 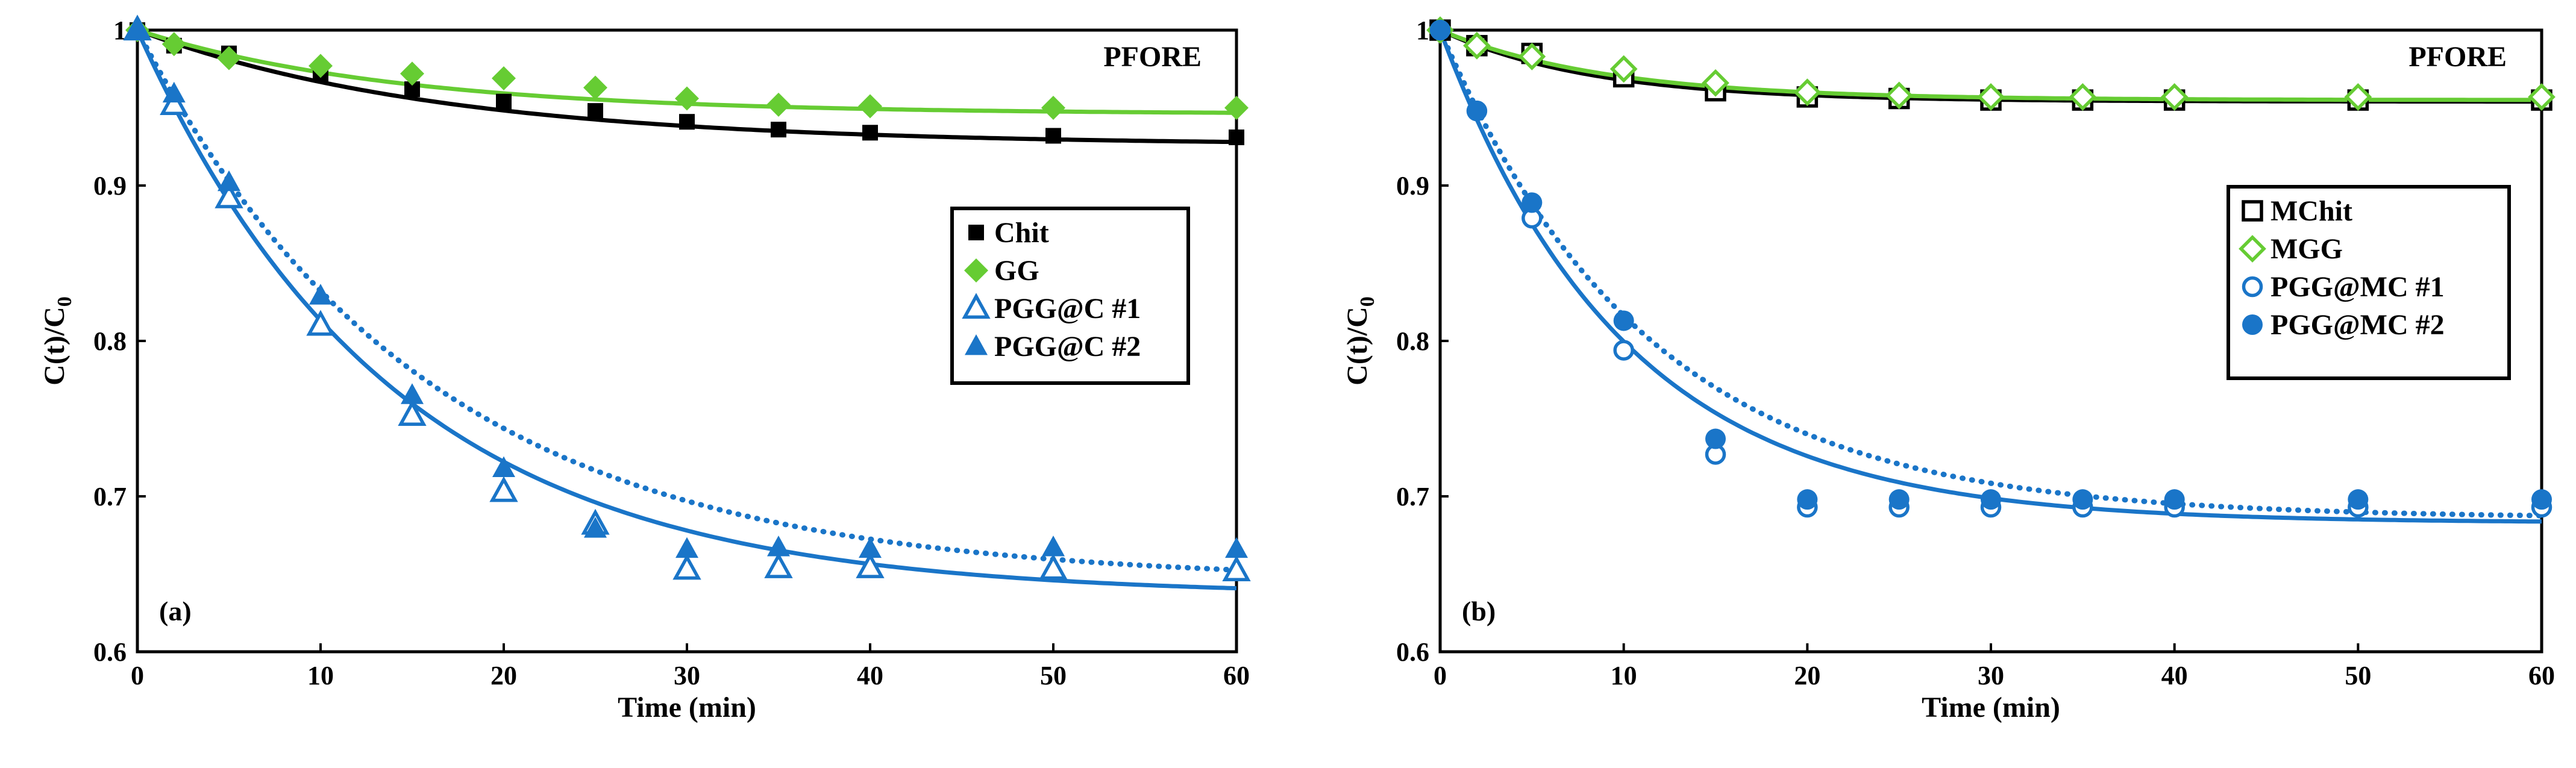 I want to click on legend-marker-mchit, so click(x=2252, y=211).